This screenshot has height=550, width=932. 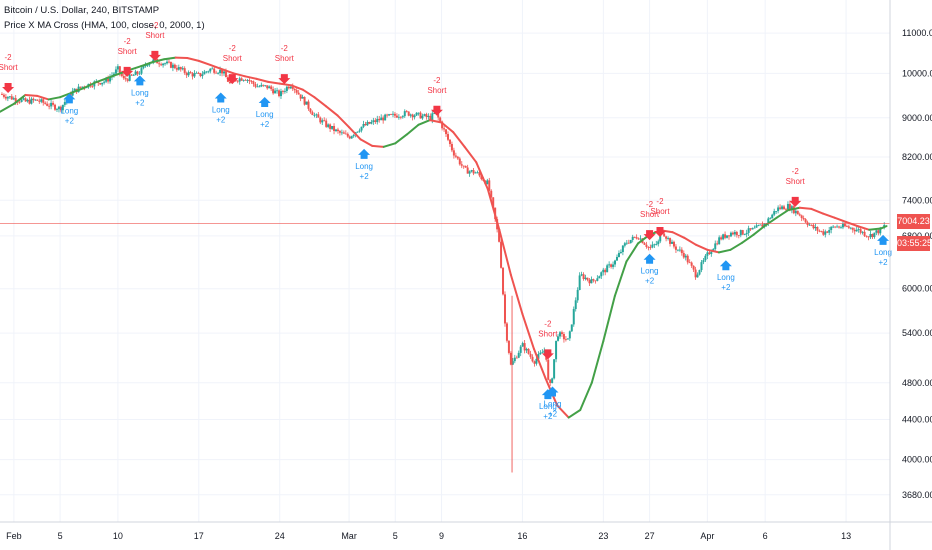 What do you see at coordinates (155, 35) in the screenshot?
I see `short-label: Short` at bounding box center [155, 35].